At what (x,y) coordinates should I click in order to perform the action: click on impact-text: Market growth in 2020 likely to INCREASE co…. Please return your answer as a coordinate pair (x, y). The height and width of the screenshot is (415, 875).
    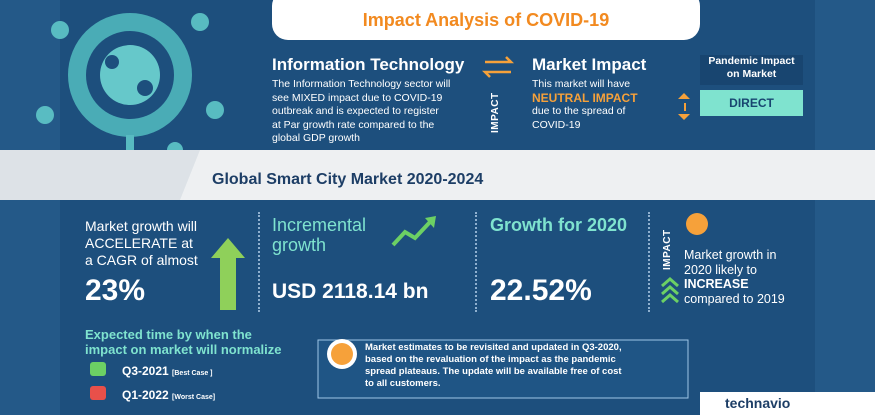
    Looking at the image, I should click on (734, 277).